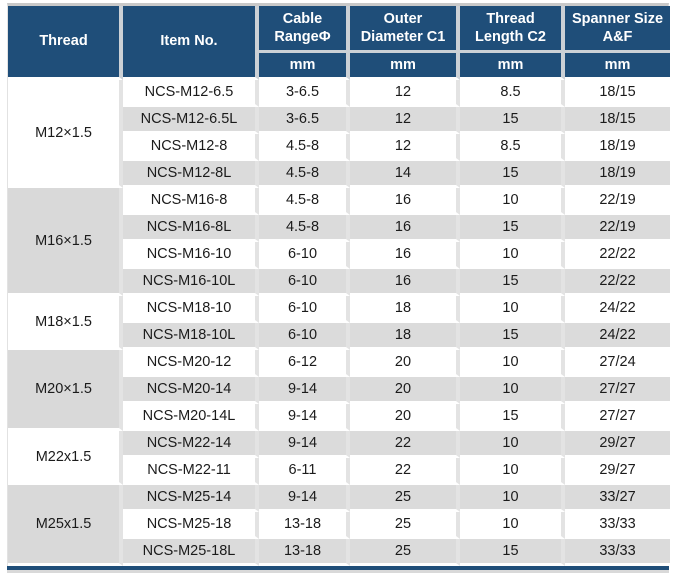 Image resolution: width=677 pixels, height=583 pixels. I want to click on col-header-item-no: Item No., so click(191, 43).